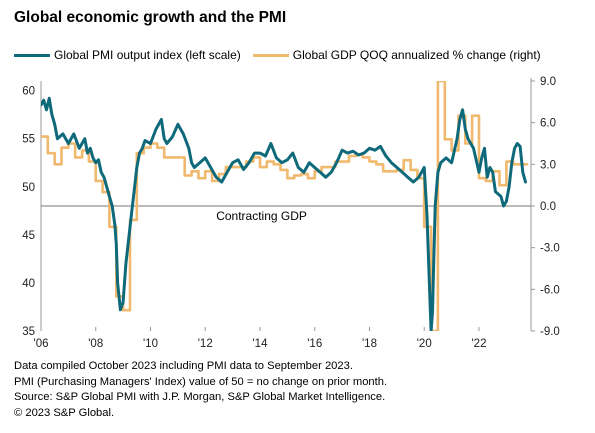  I want to click on legend-label-pmi: Global PMI output index (left scale), so click(147, 55).